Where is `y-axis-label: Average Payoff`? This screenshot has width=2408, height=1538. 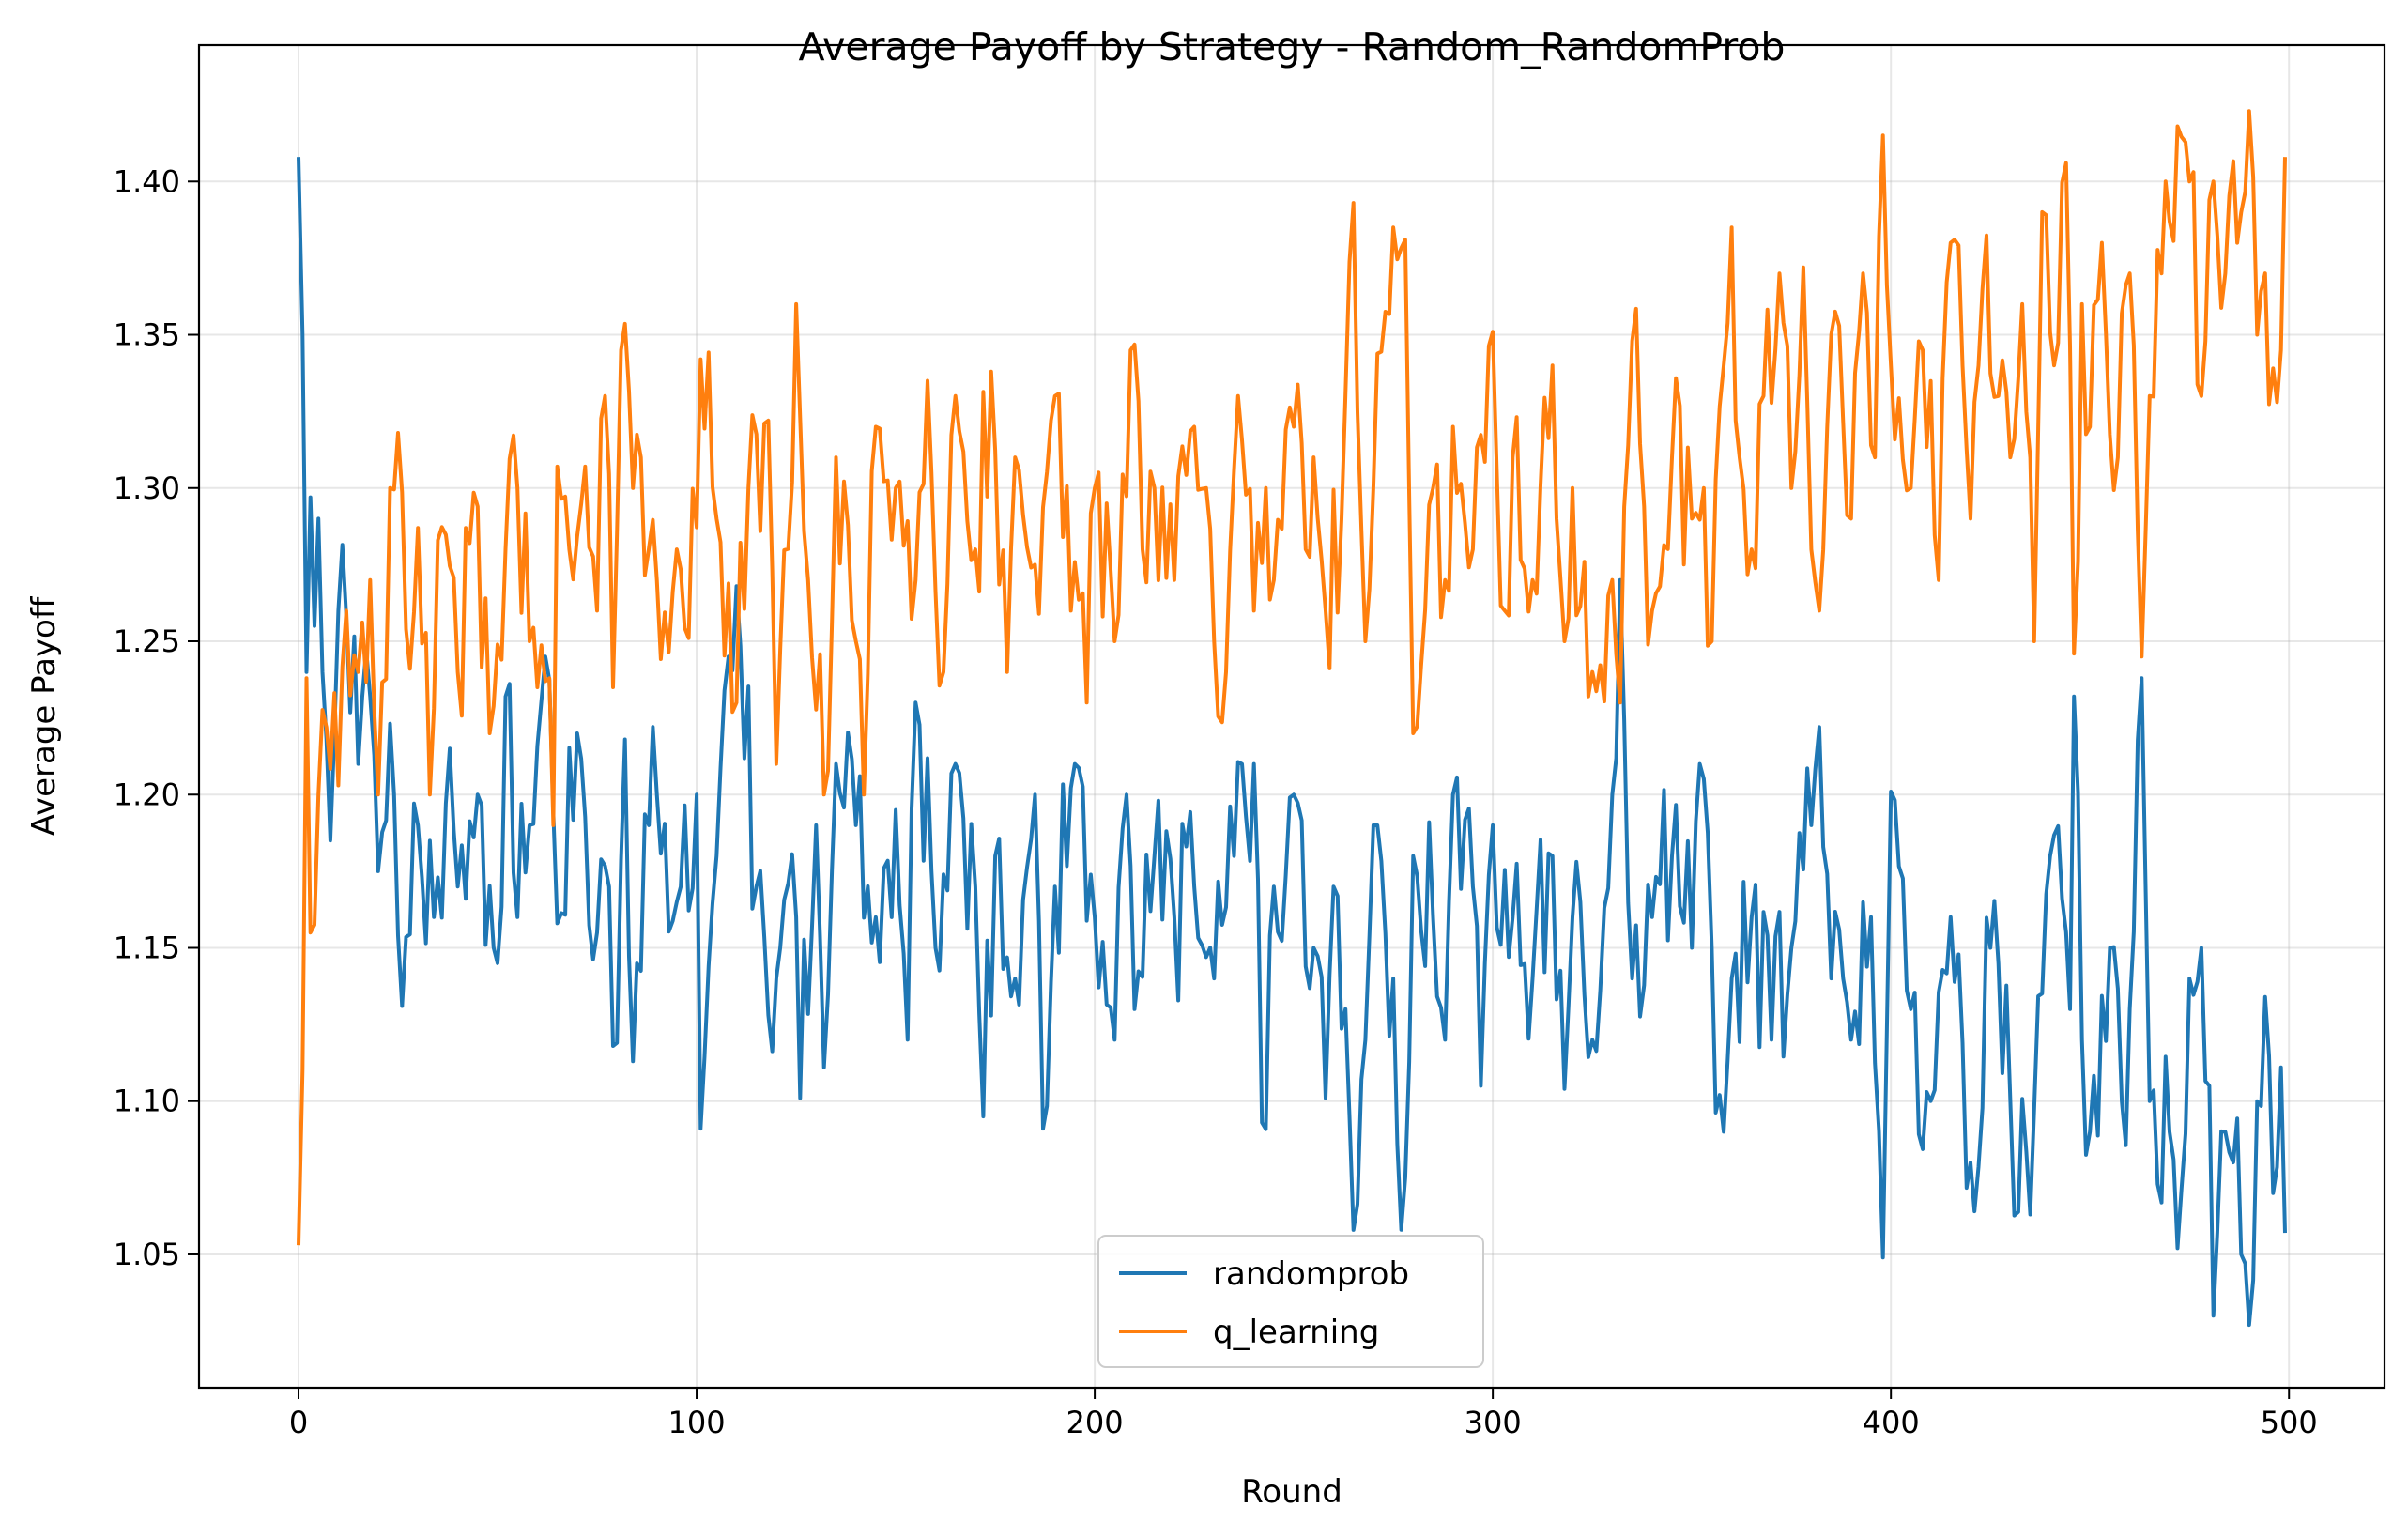
y-axis-label: Average Payoff is located at coordinates (44, 715).